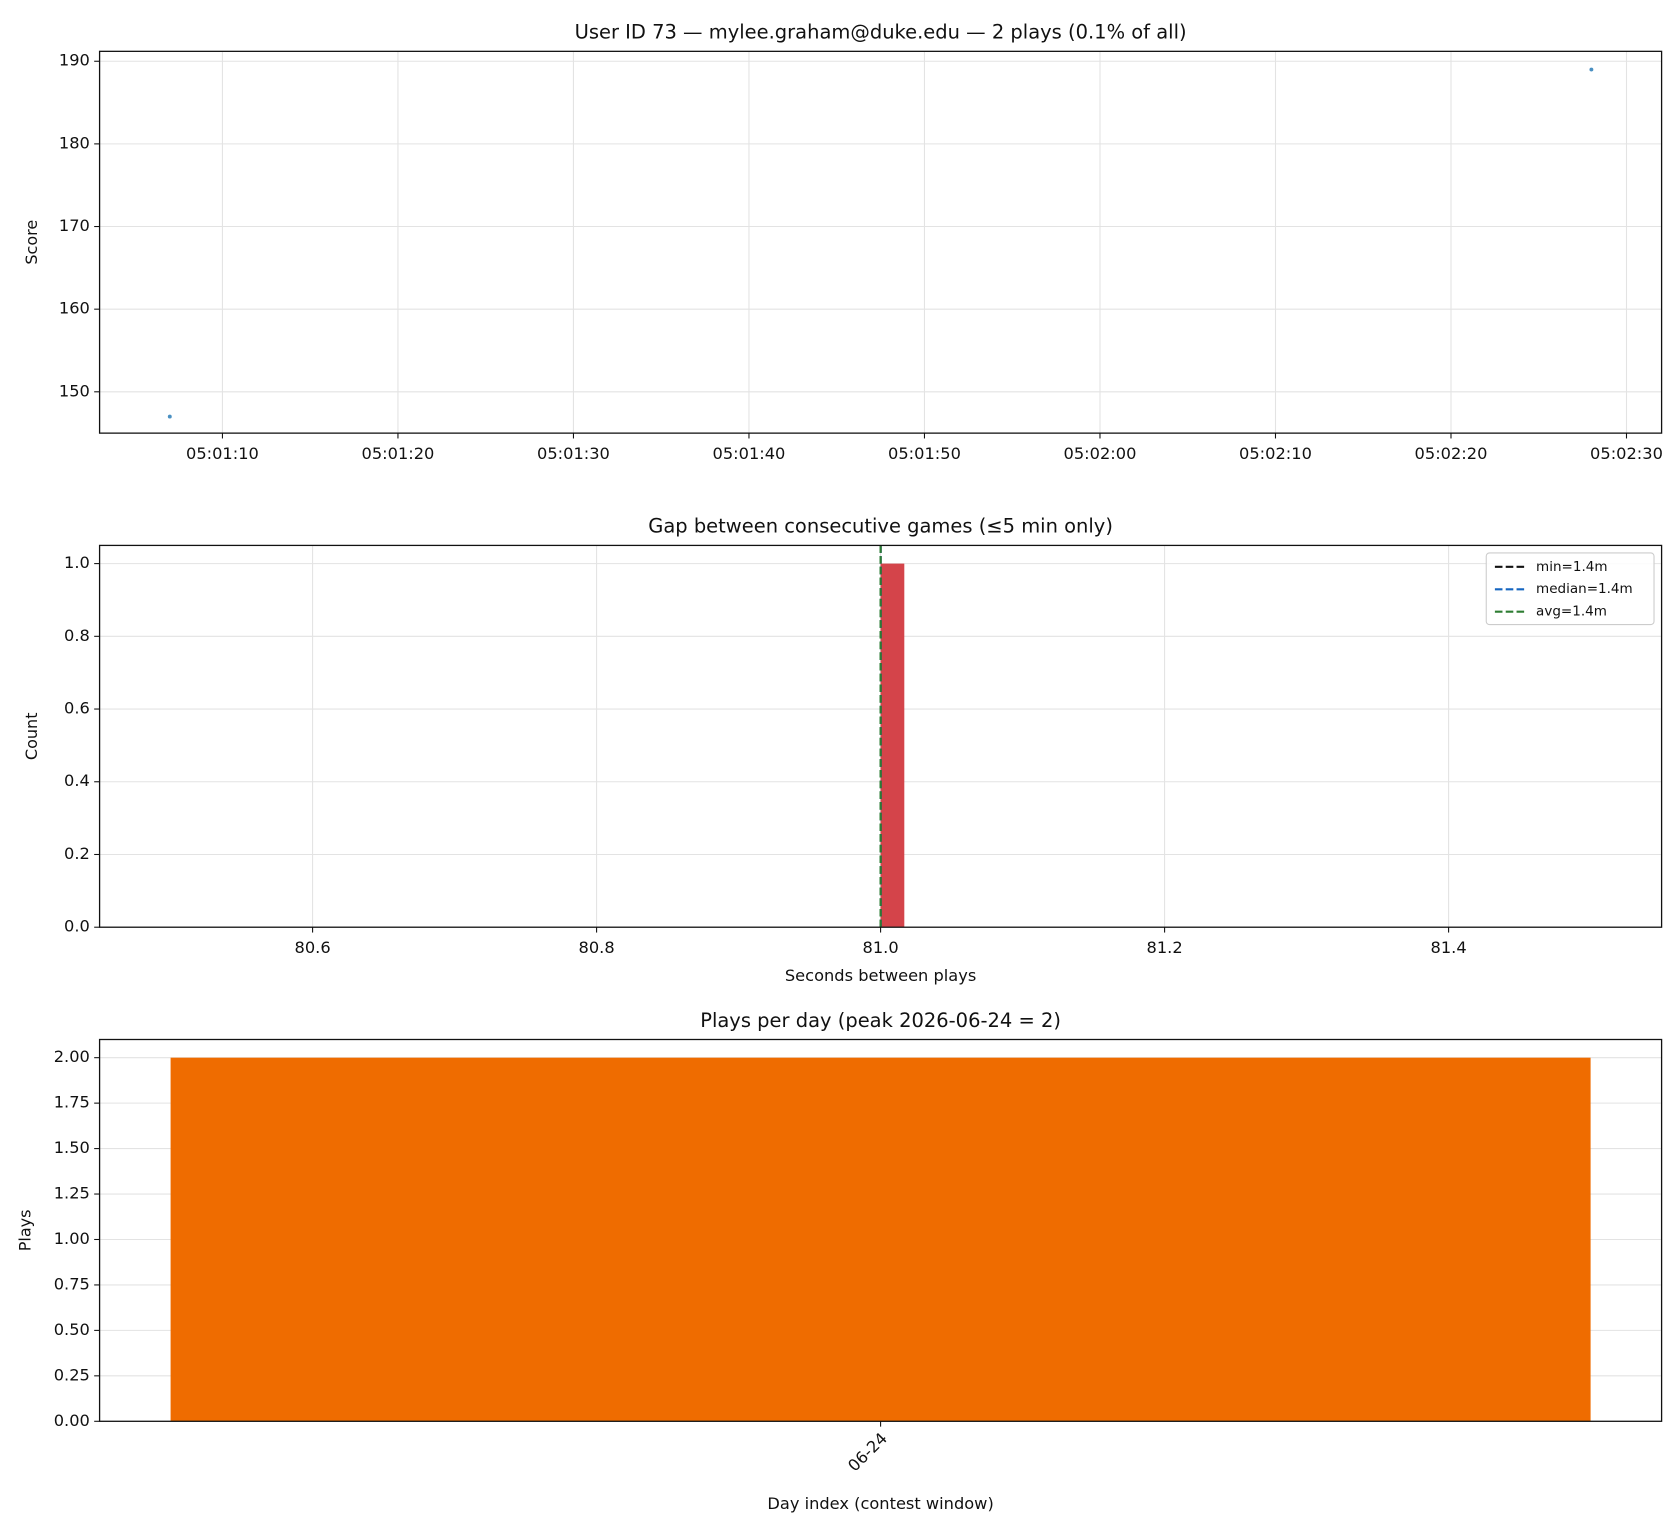 Image resolution: width=1680 pixels, height=1540 pixels. I want to click on y-tick-label: 0.6, so click(77, 708).